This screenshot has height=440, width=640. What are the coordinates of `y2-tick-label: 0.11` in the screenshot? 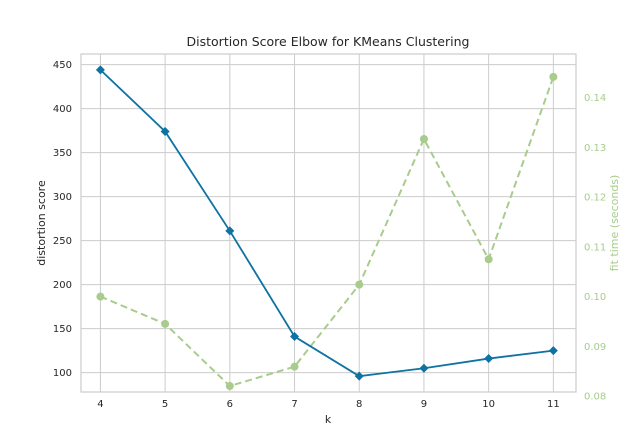 It's located at (595, 247).